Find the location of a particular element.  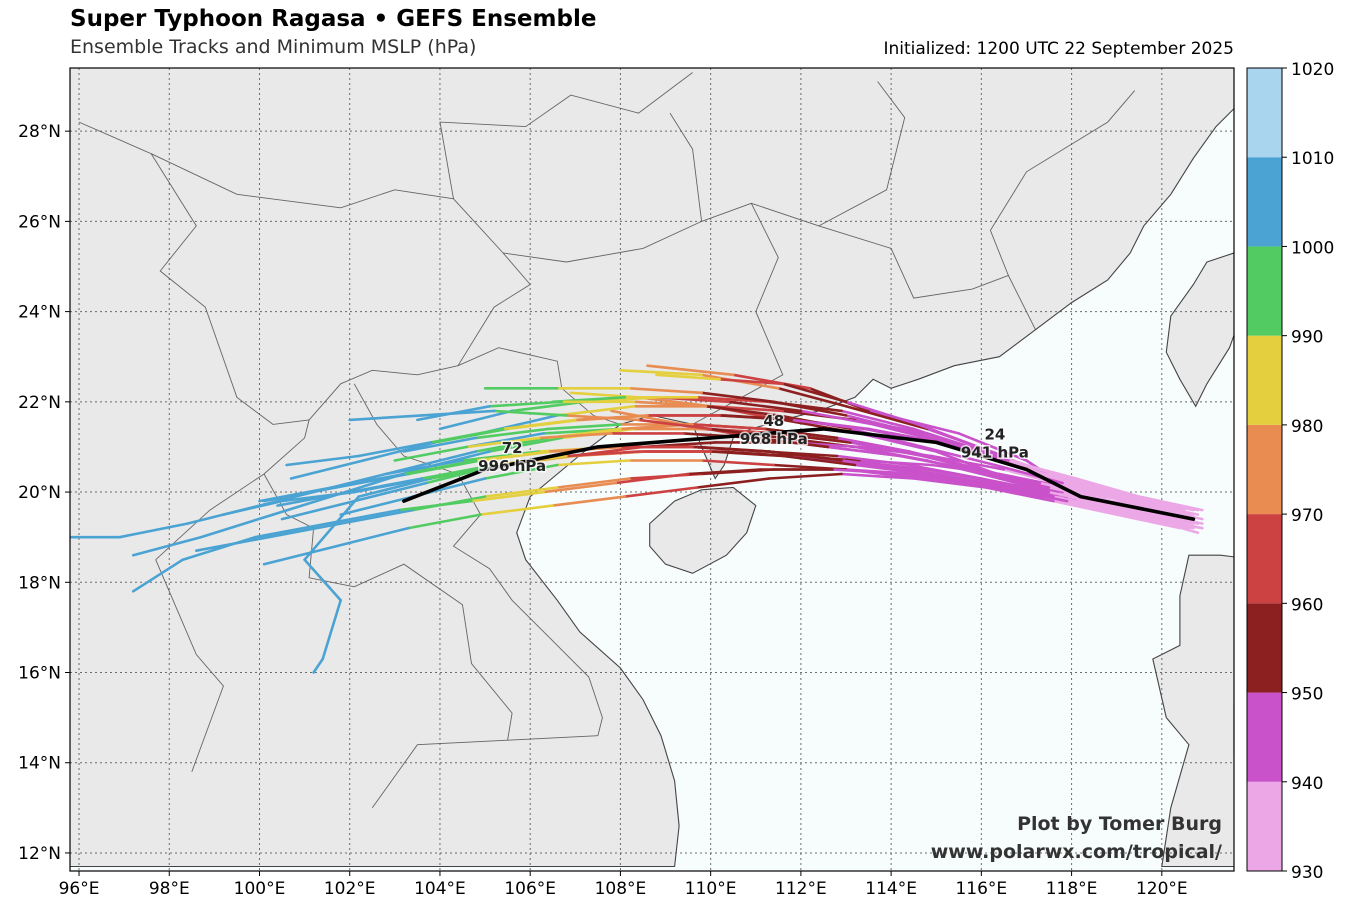

land-hainan is located at coordinates (703, 530).